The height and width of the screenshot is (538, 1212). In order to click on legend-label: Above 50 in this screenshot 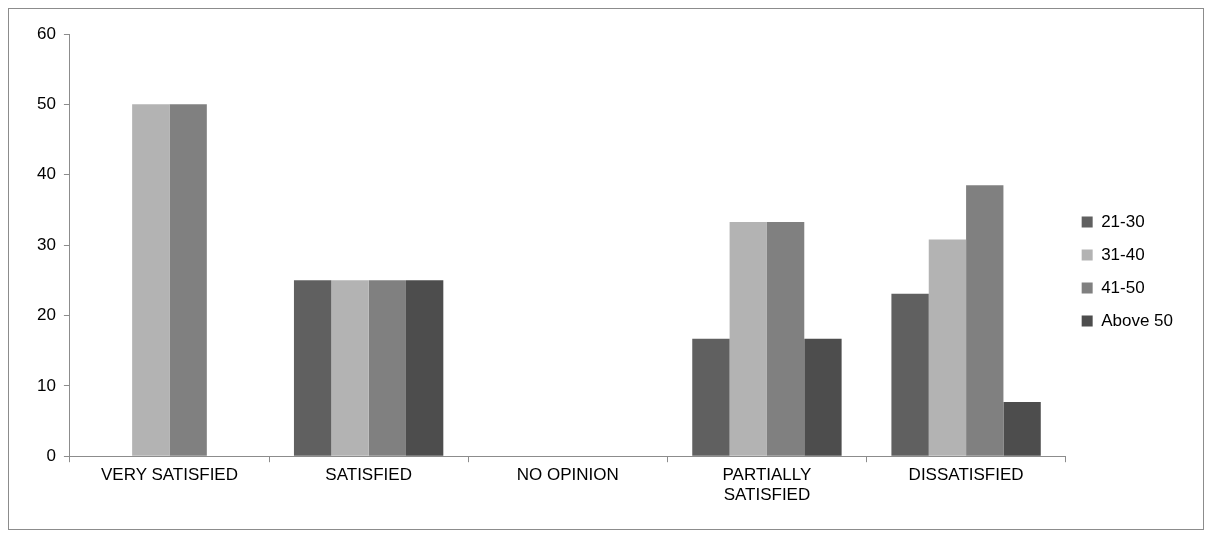, I will do `click(1137, 320)`.